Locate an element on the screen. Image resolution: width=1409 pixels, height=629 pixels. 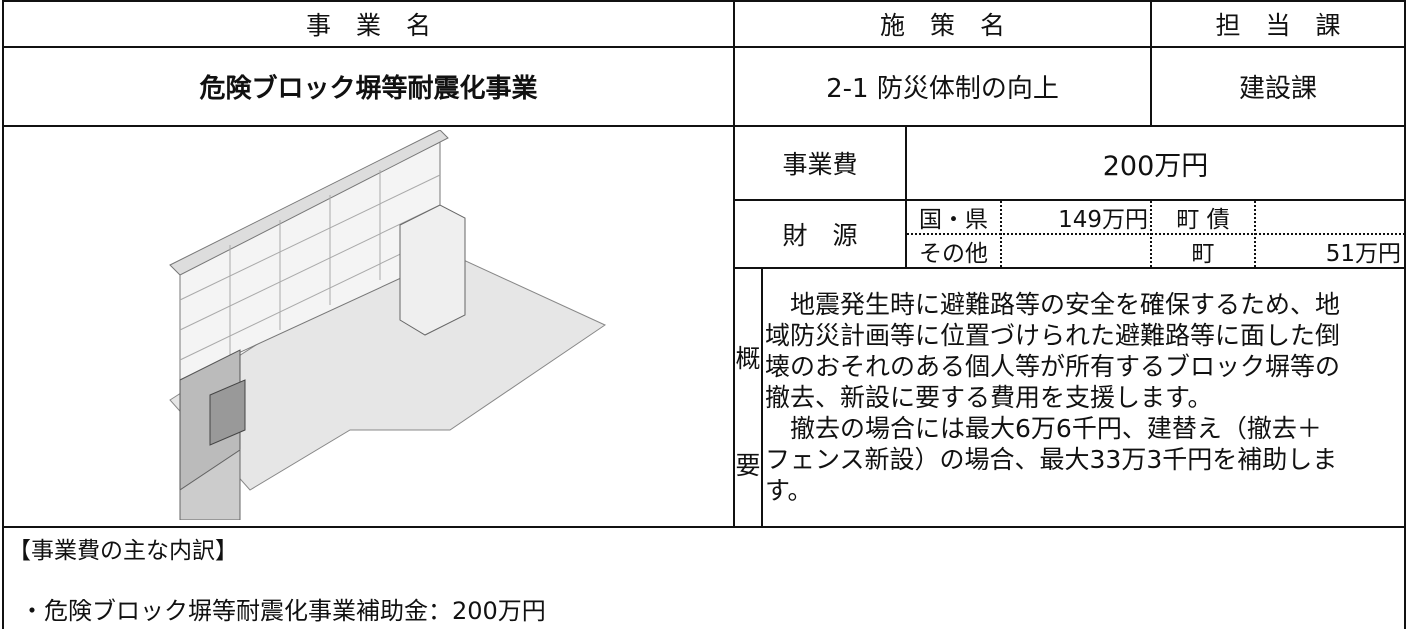
summary-line: 撤去、新設に要する費用を支援します。 is located at coordinates (989, 397).